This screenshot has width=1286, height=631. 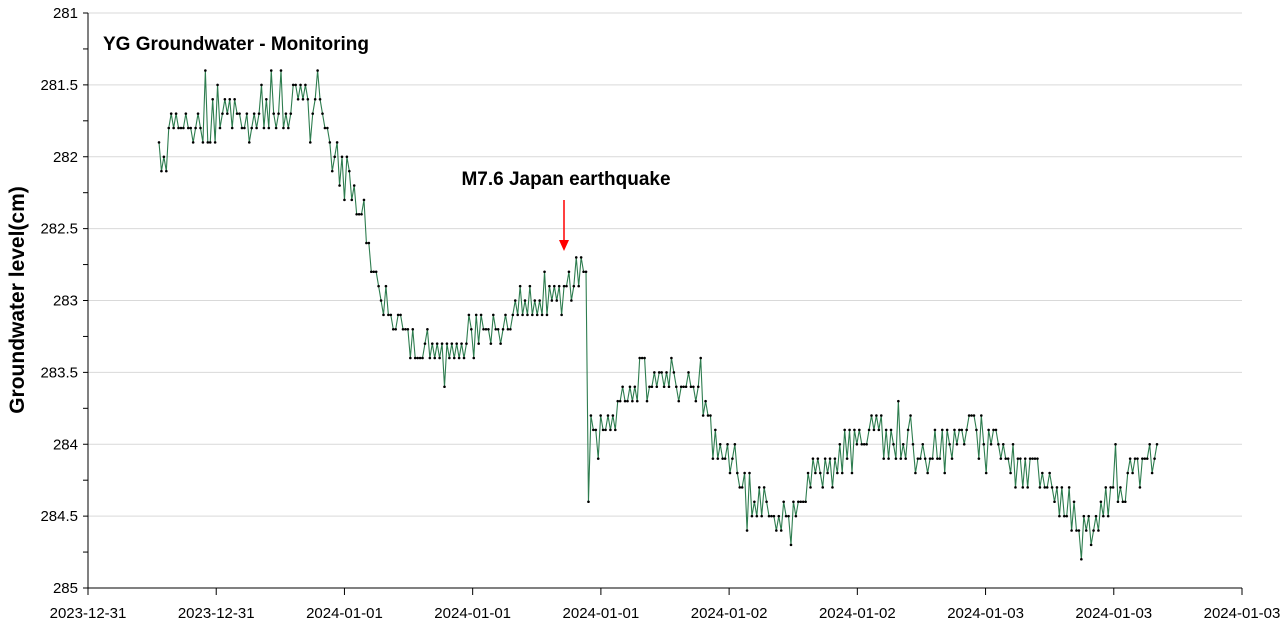 What do you see at coordinates (472, 613) in the screenshot?
I see `x-tick-label: 2024-01-01` at bounding box center [472, 613].